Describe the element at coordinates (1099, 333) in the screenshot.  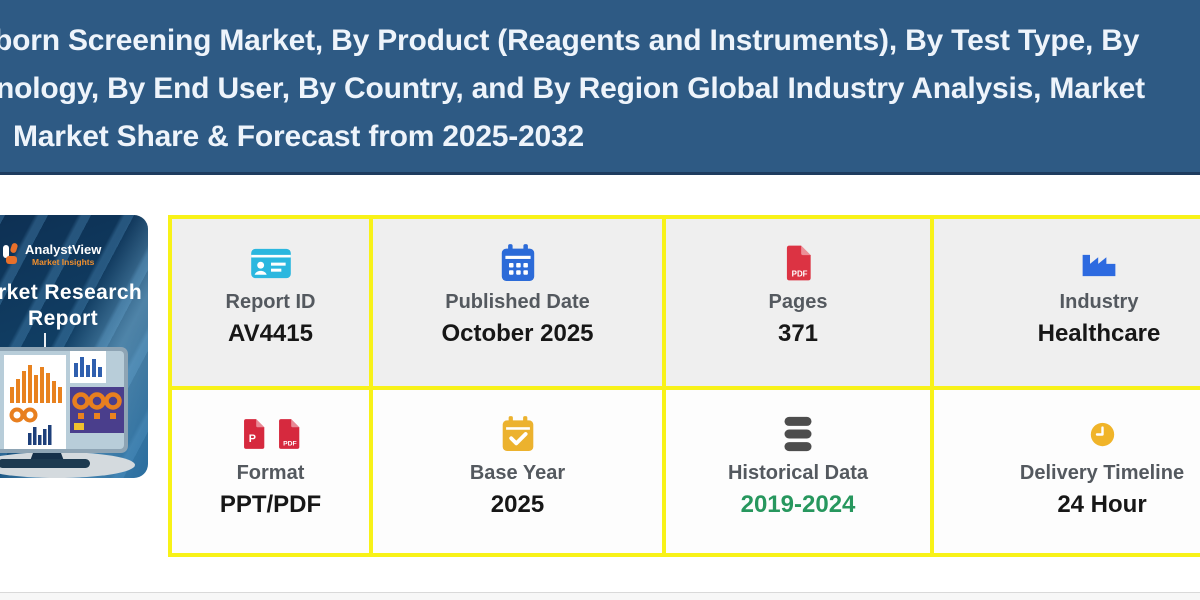
I see `info-value: Healthcare` at that location.